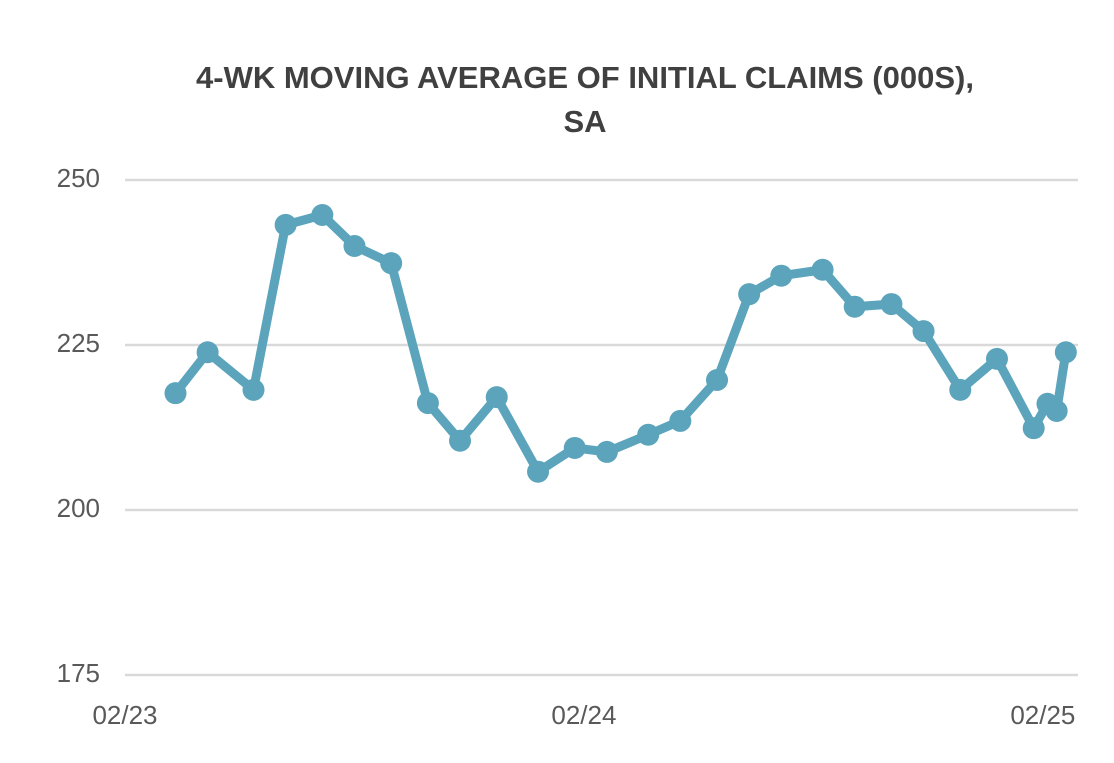  What do you see at coordinates (124, 715) in the screenshot?
I see `x-tick-label: 02/23` at bounding box center [124, 715].